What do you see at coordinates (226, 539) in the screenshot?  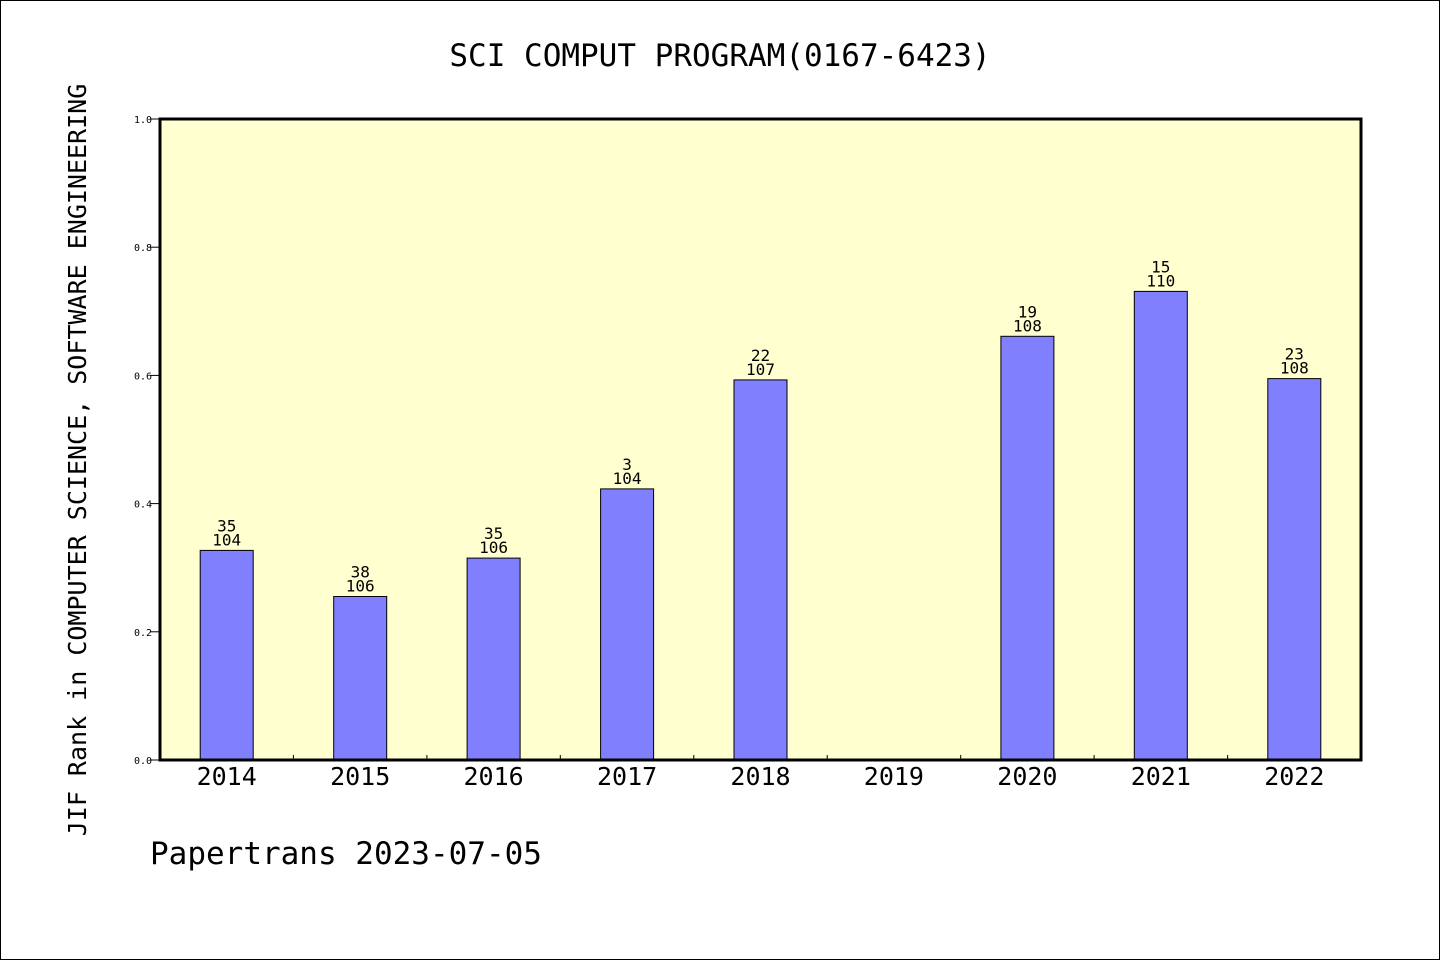 I see `bar-total-label-2014: 104` at bounding box center [226, 539].